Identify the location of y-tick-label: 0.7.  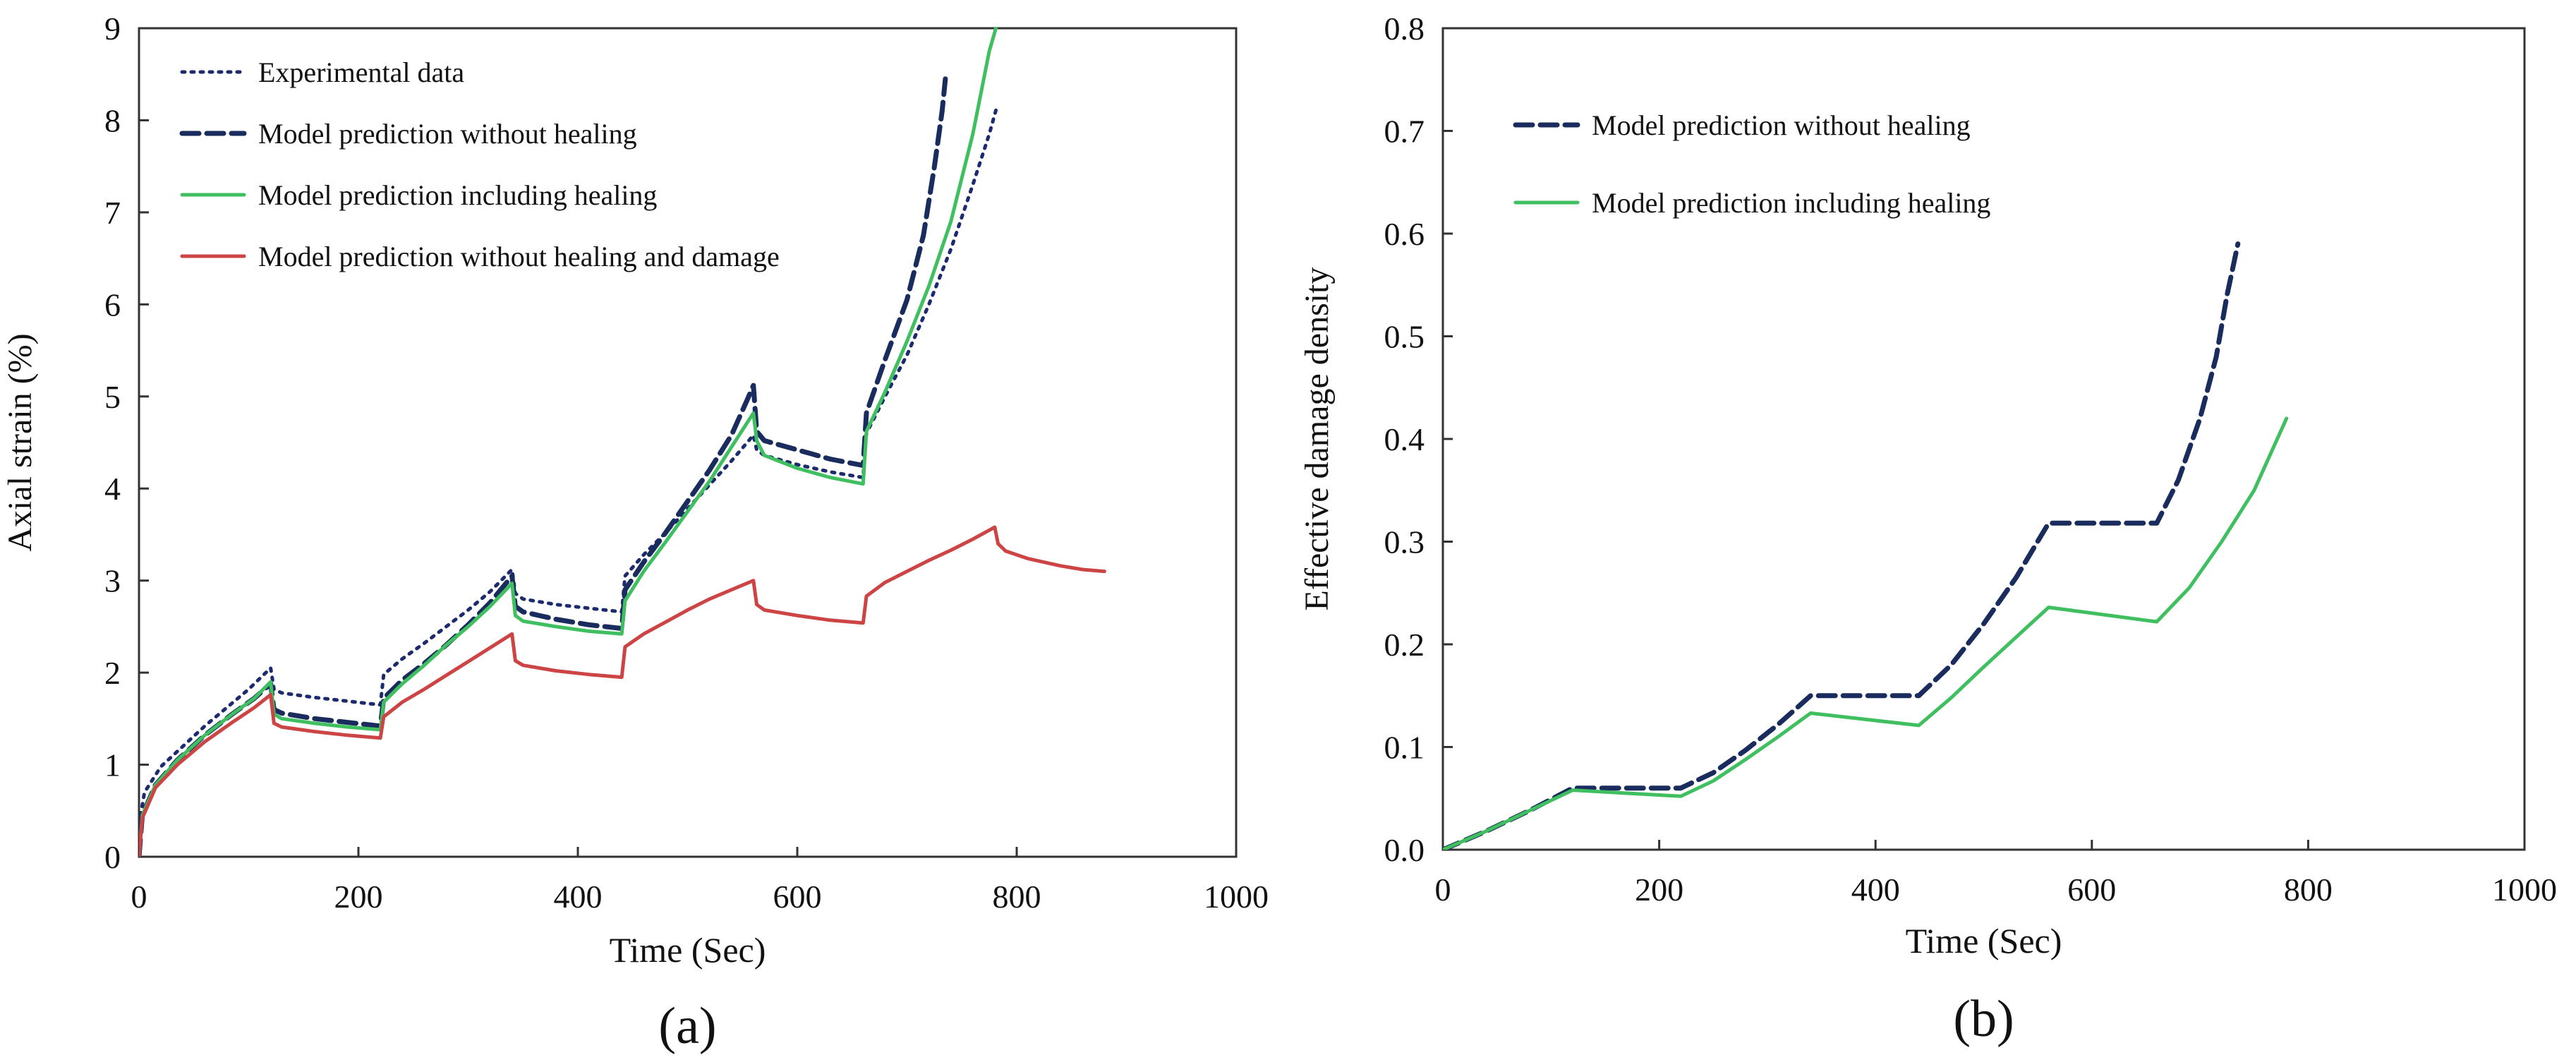
(1405, 132).